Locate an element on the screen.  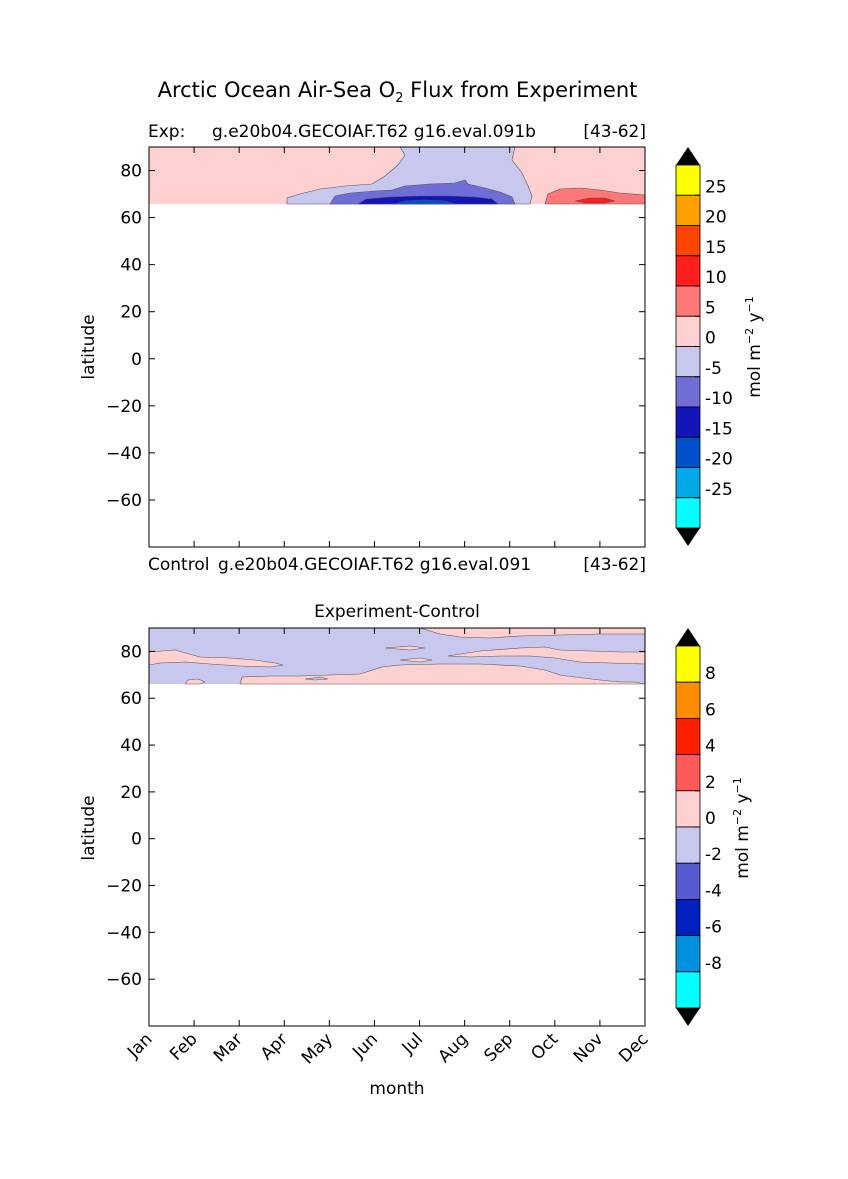
bottom-ytick-label: 20 is located at coordinates (131, 793).